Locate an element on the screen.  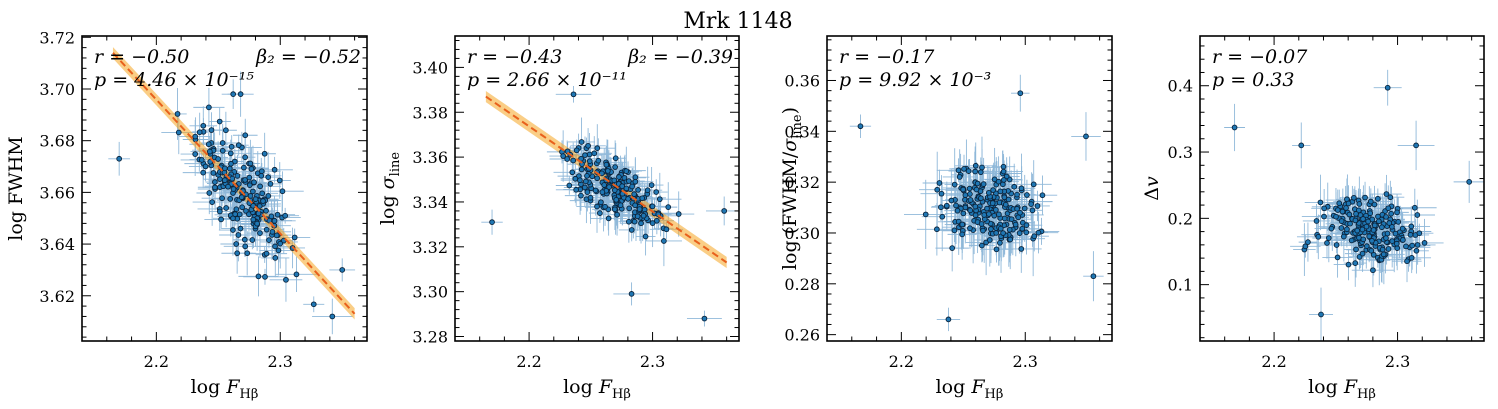
x-axis-label: log FHβ is located at coordinates (597, 389).